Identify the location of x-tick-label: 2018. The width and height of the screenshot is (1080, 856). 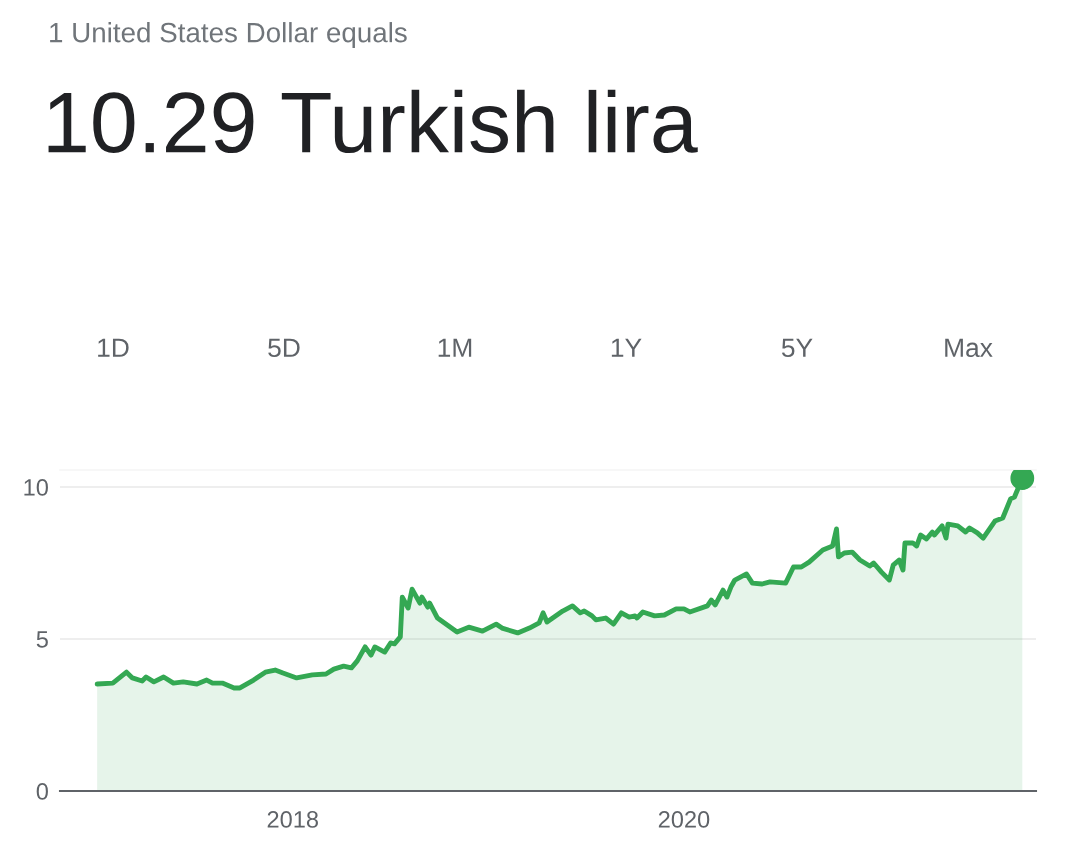
(292, 819).